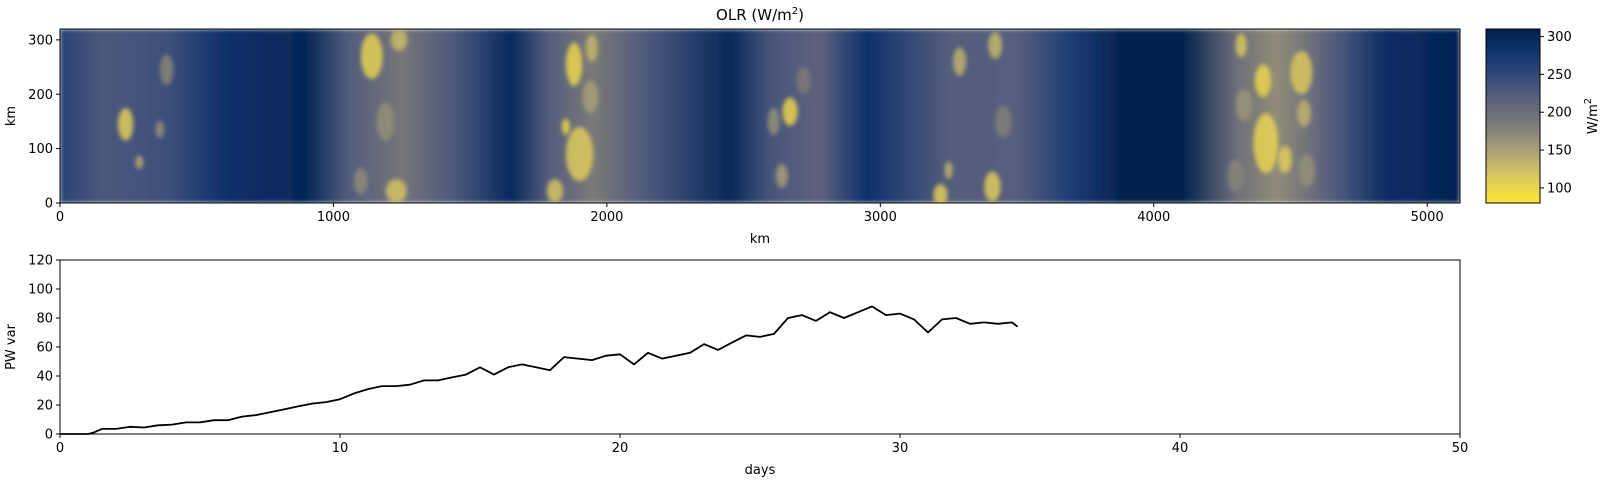 The height and width of the screenshot is (480, 1600). What do you see at coordinates (40, 290) in the screenshot?
I see `pw-y-tick-label: 100` at bounding box center [40, 290].